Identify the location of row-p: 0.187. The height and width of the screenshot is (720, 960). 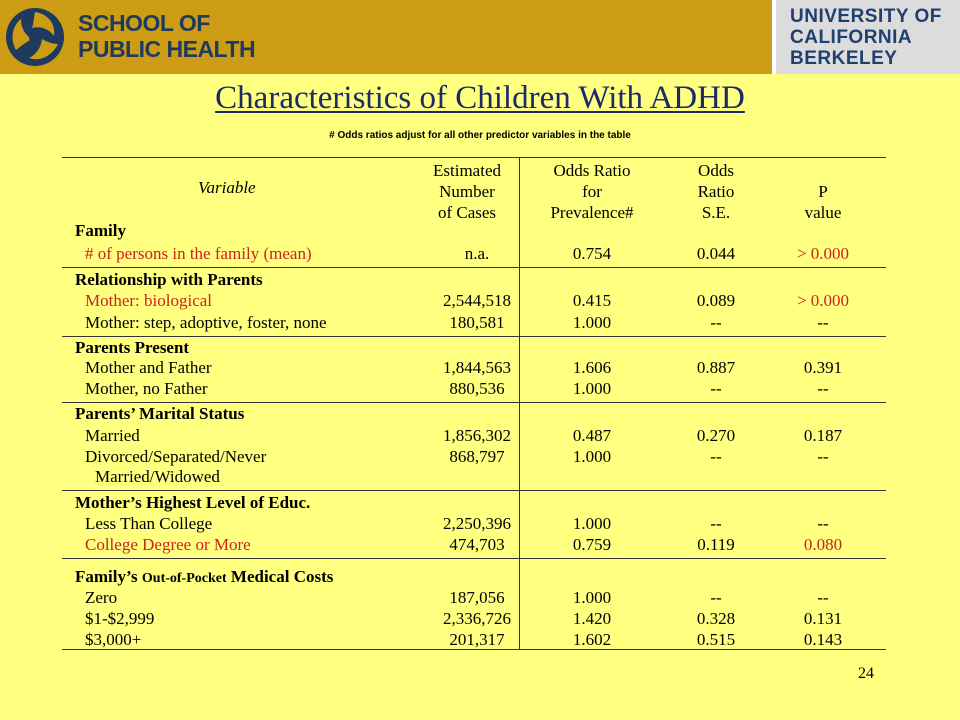
(823, 435).